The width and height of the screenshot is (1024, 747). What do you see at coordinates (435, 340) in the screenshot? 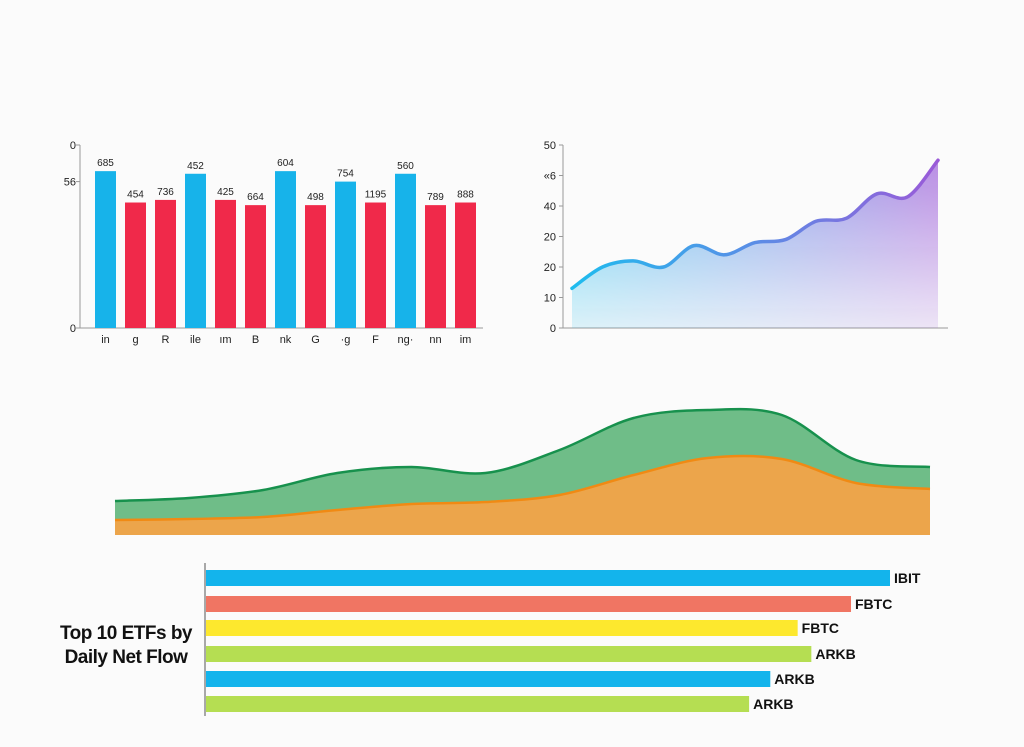
I see `x-tick-label: nn` at bounding box center [435, 340].